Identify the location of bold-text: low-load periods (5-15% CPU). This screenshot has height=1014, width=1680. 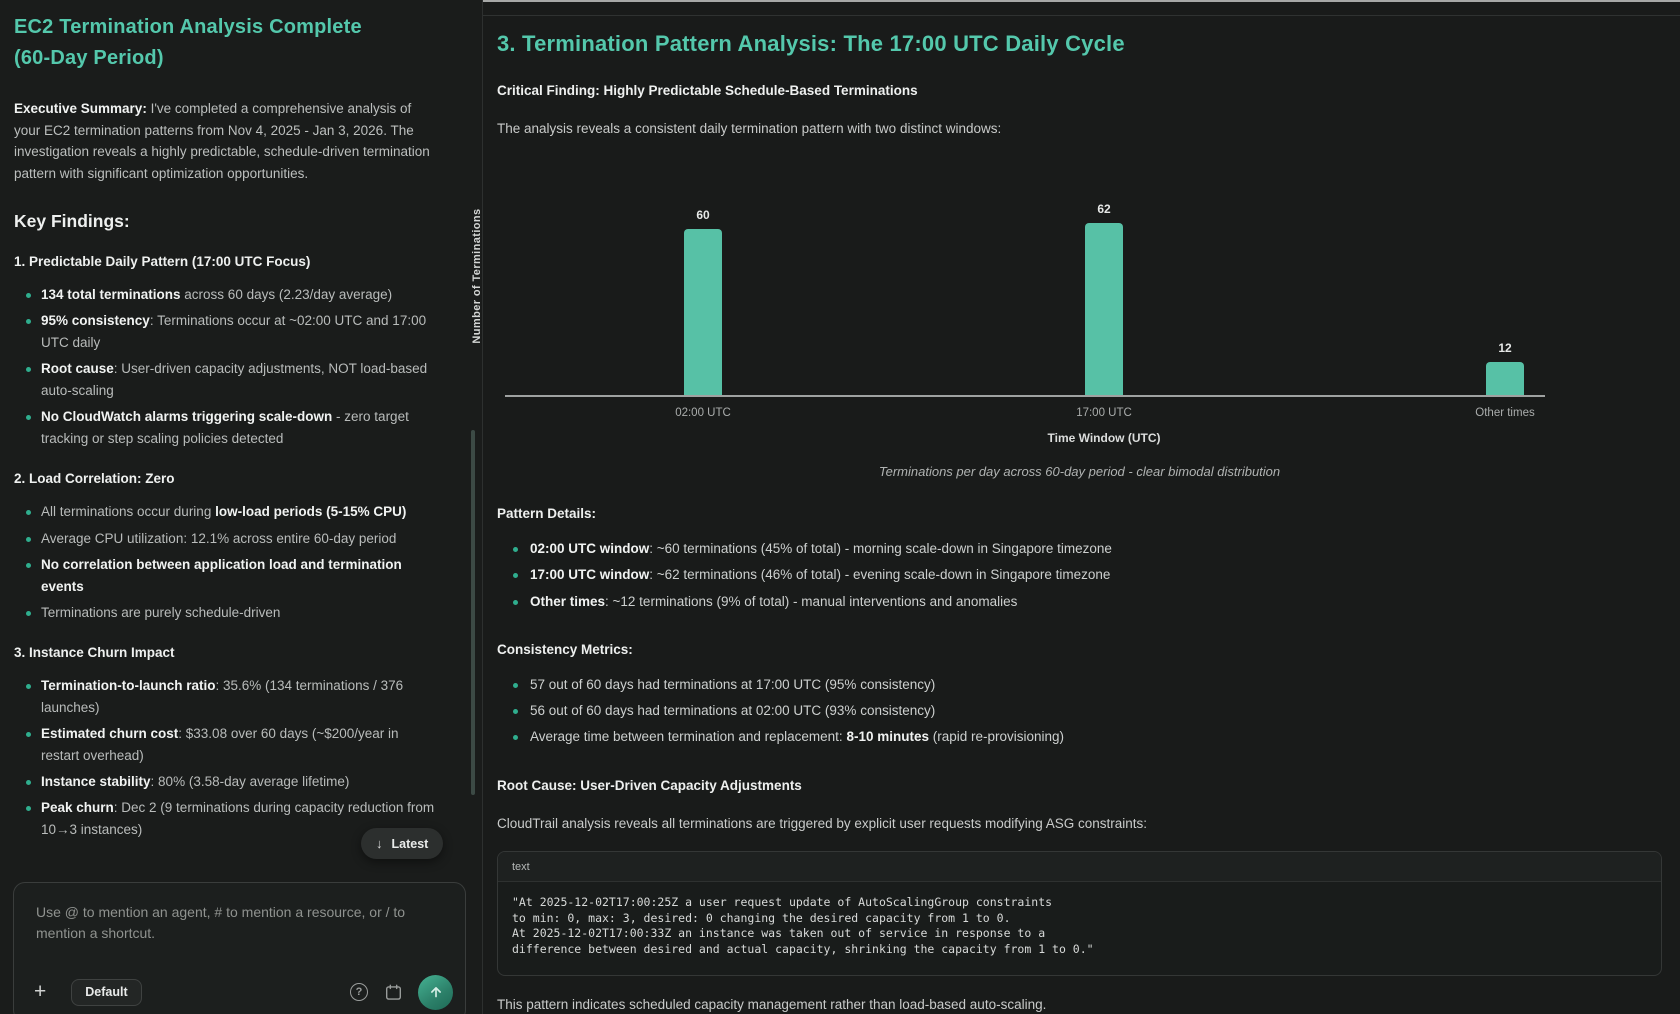
(311, 512).